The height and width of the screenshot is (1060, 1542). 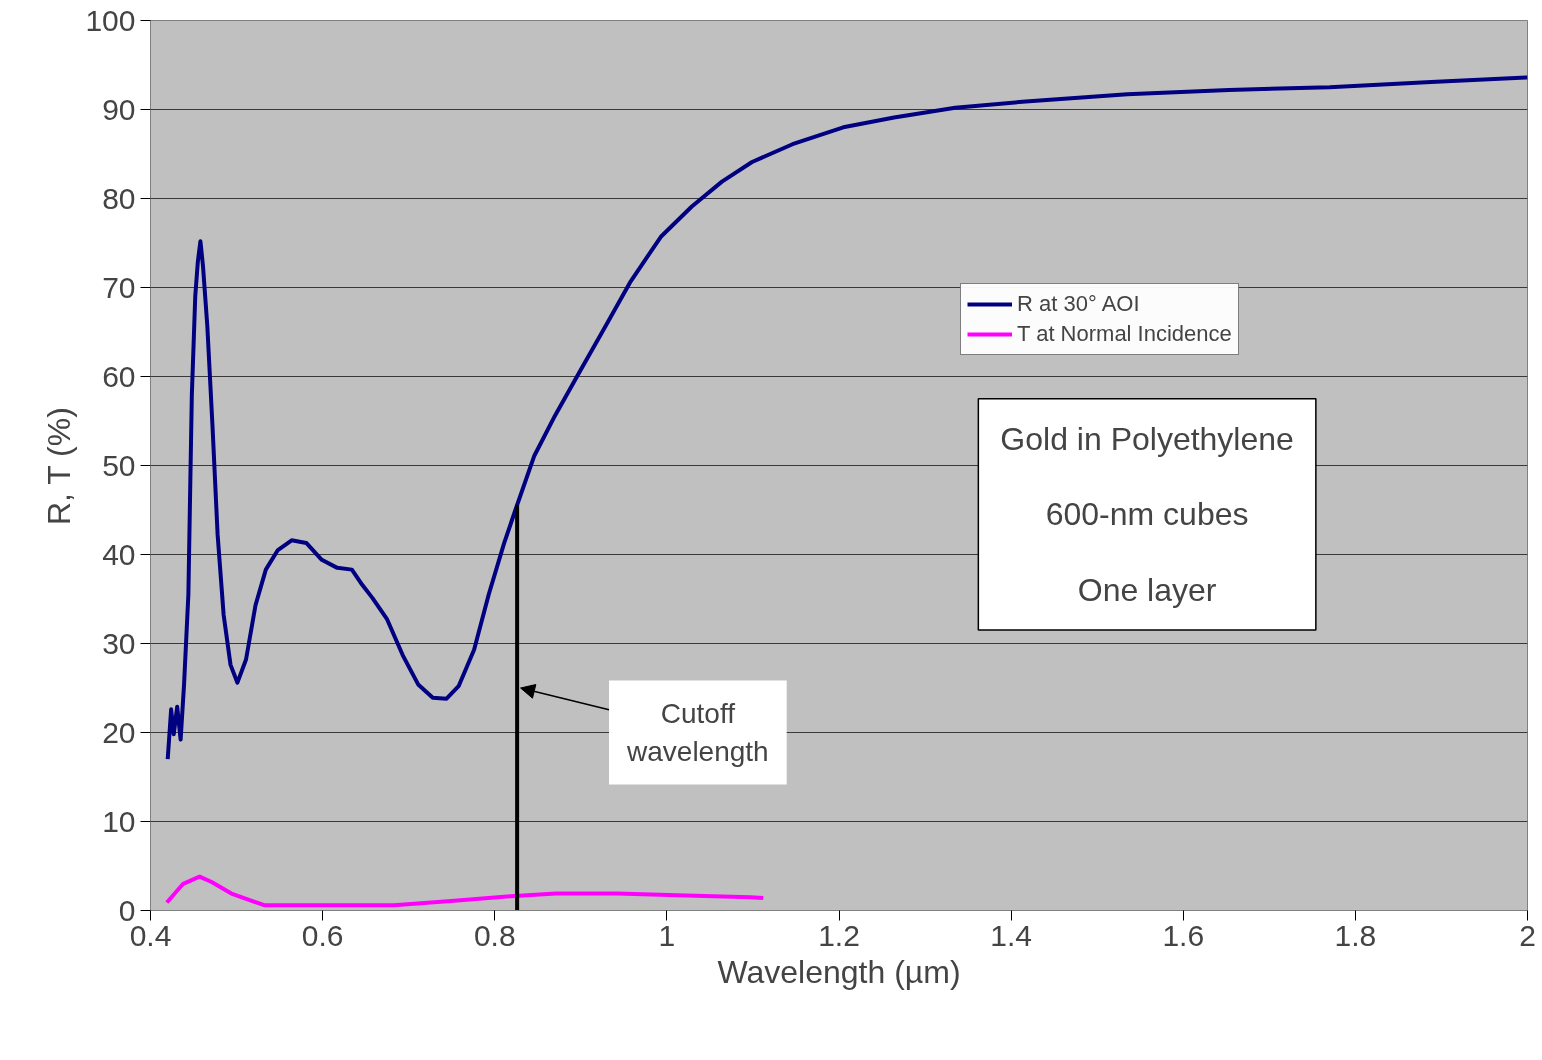 I want to click on x-tick-label: 1.2, so click(x=839, y=935).